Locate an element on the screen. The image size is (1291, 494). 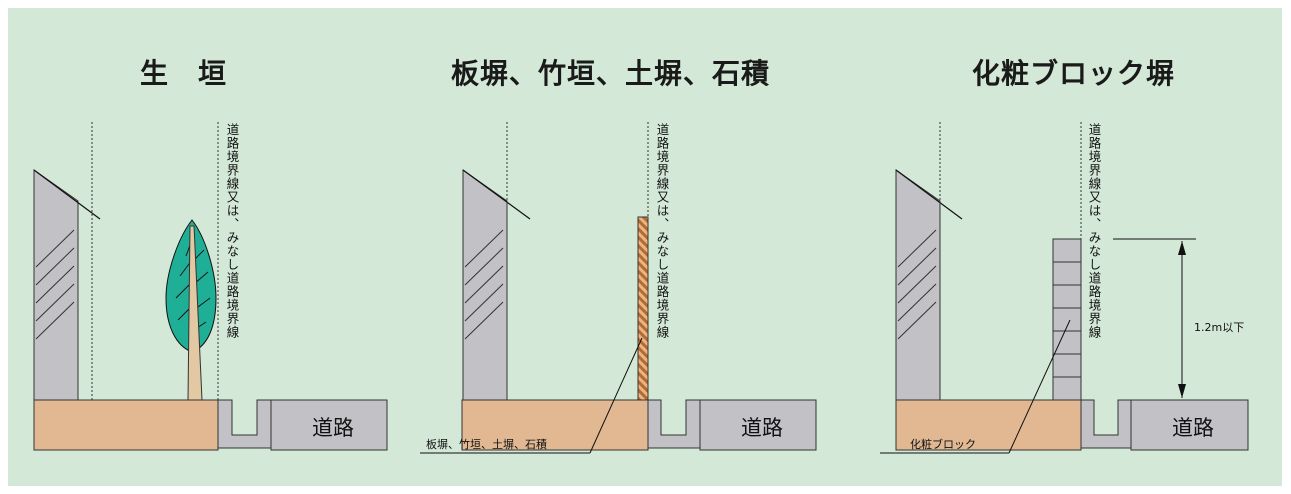
panel-title-wall: 板塀、竹垣、土塀、石積 is located at coordinates (611, 73).